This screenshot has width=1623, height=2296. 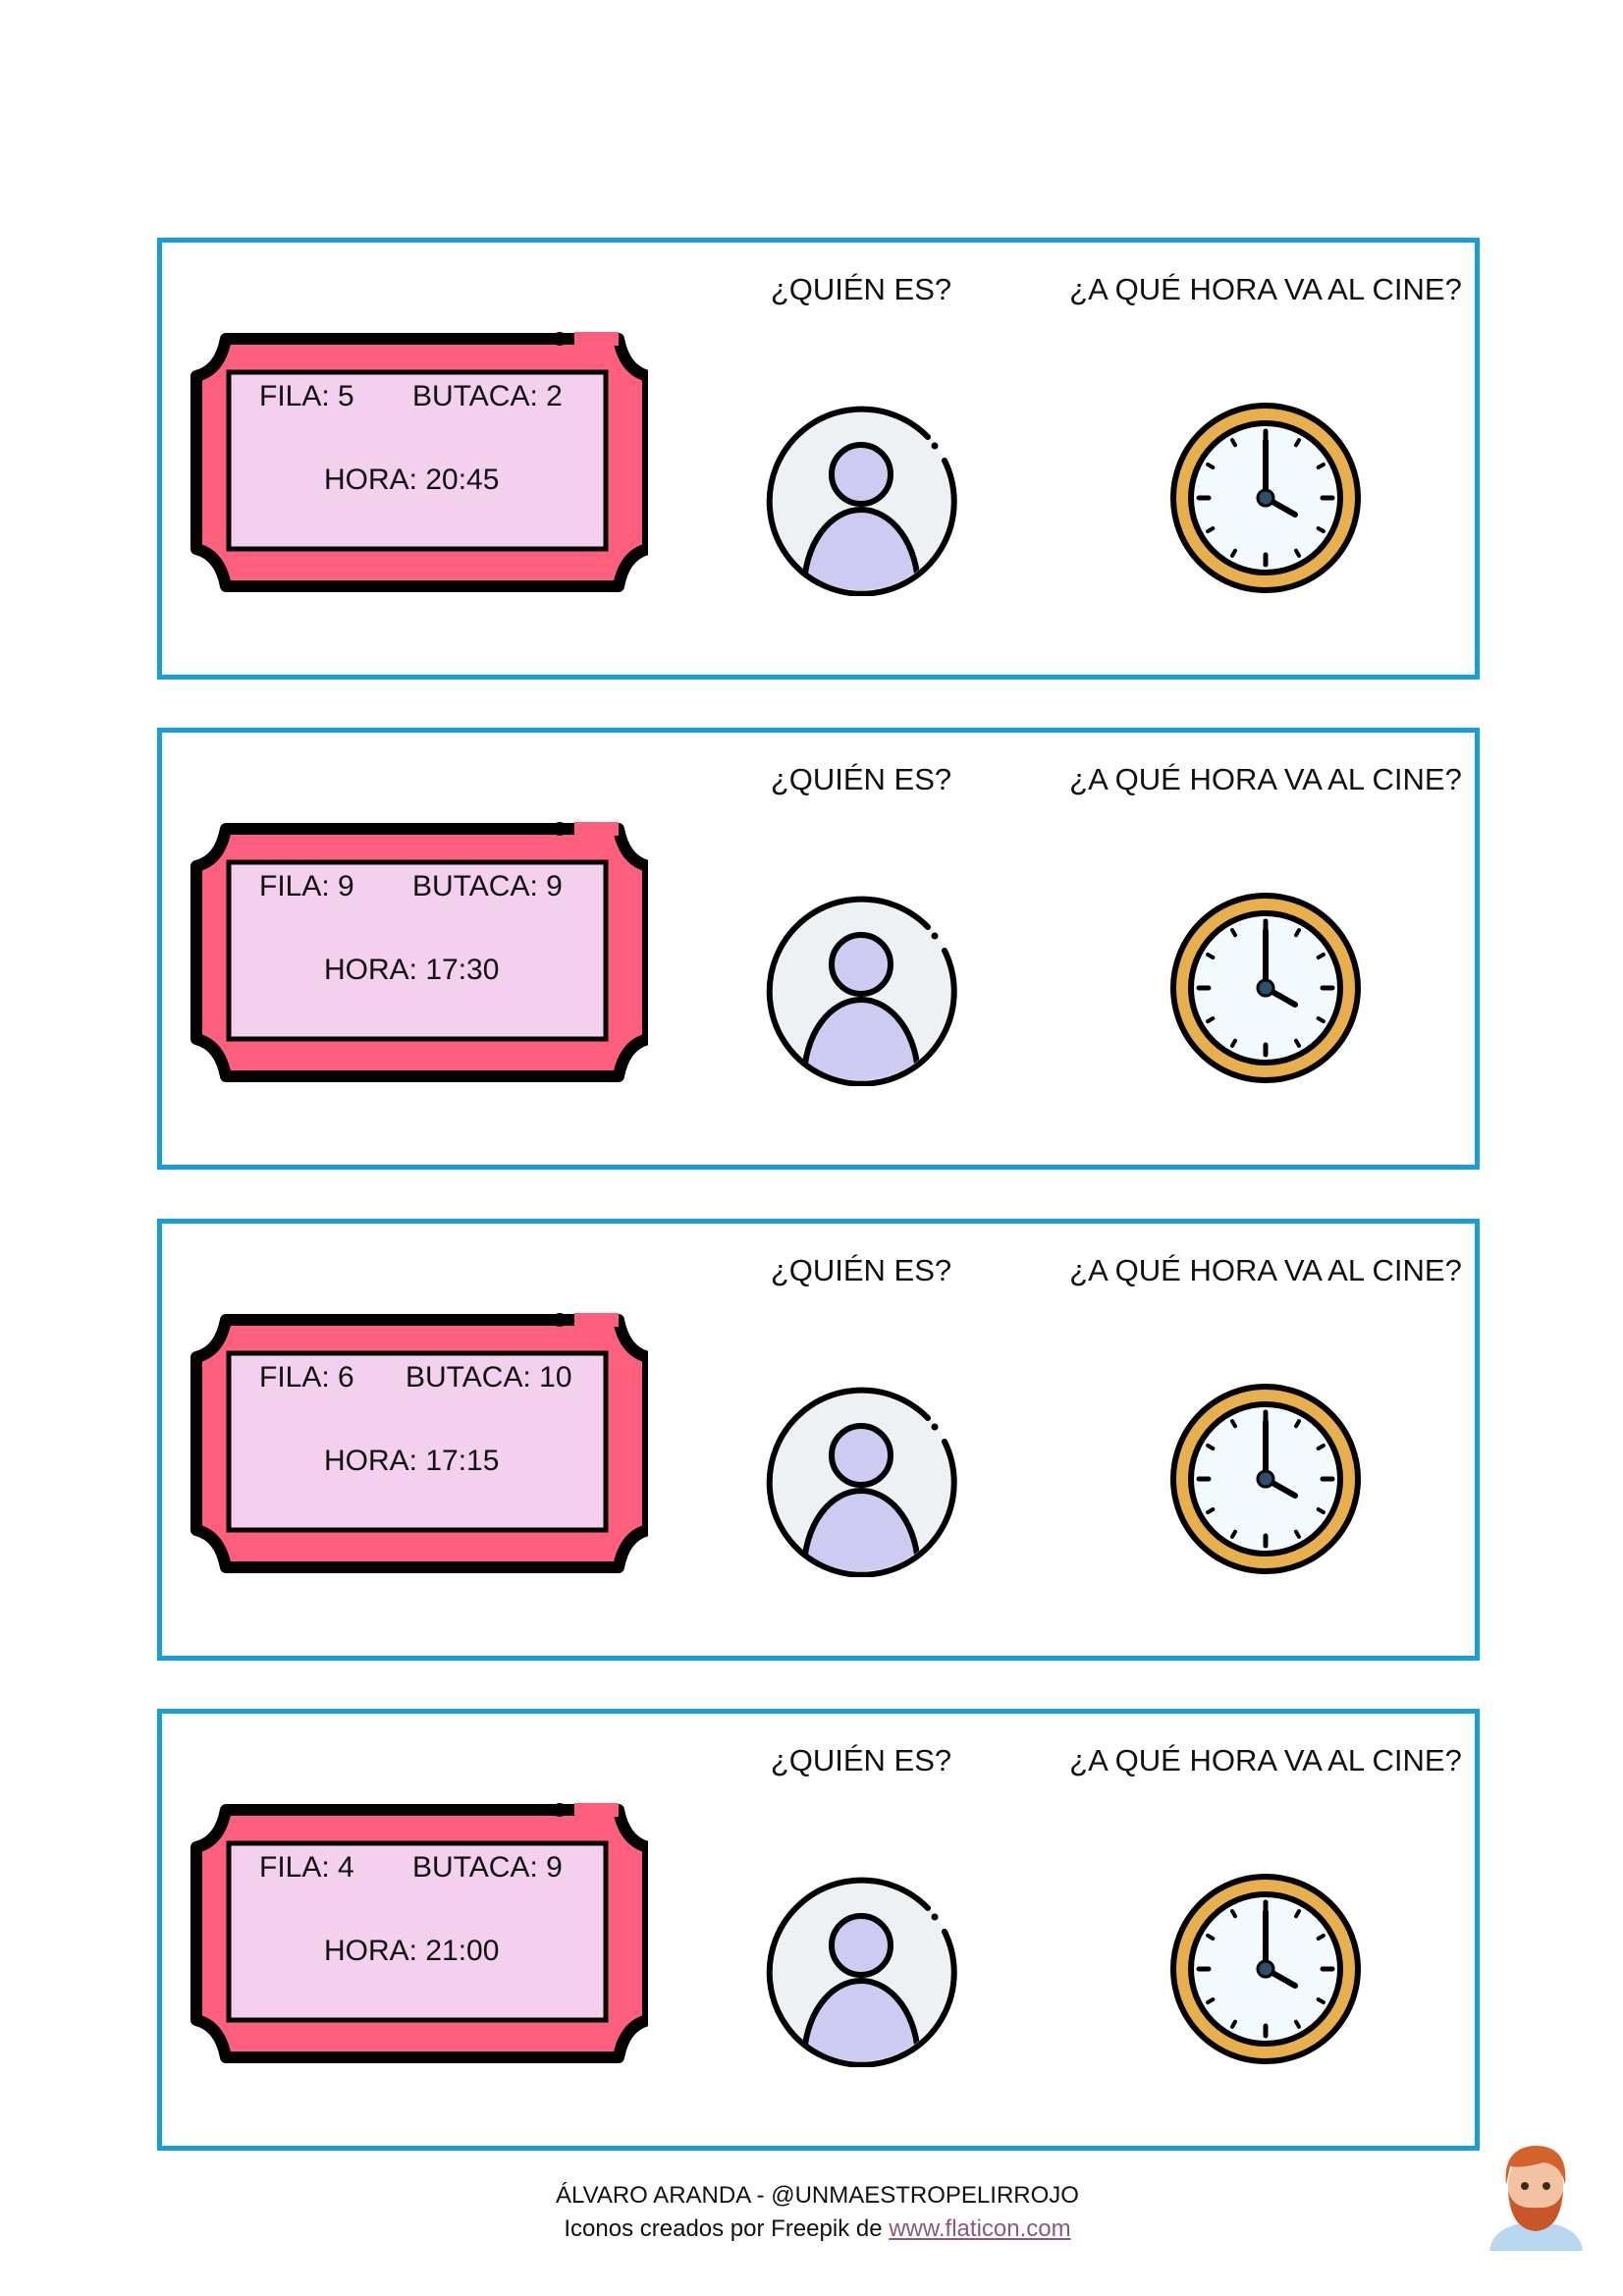 What do you see at coordinates (1536, 2198) in the screenshot?
I see `avatar-logo` at bounding box center [1536, 2198].